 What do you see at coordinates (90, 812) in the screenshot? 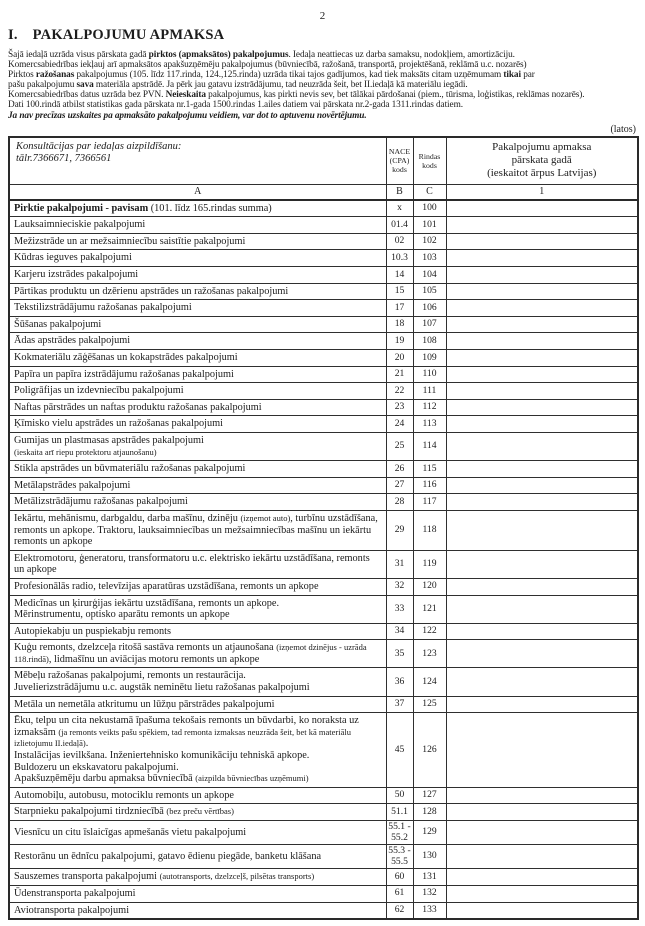
I see `text-segment: Starpnieku pakalpojumi tirdzniecībā` at bounding box center [90, 812].